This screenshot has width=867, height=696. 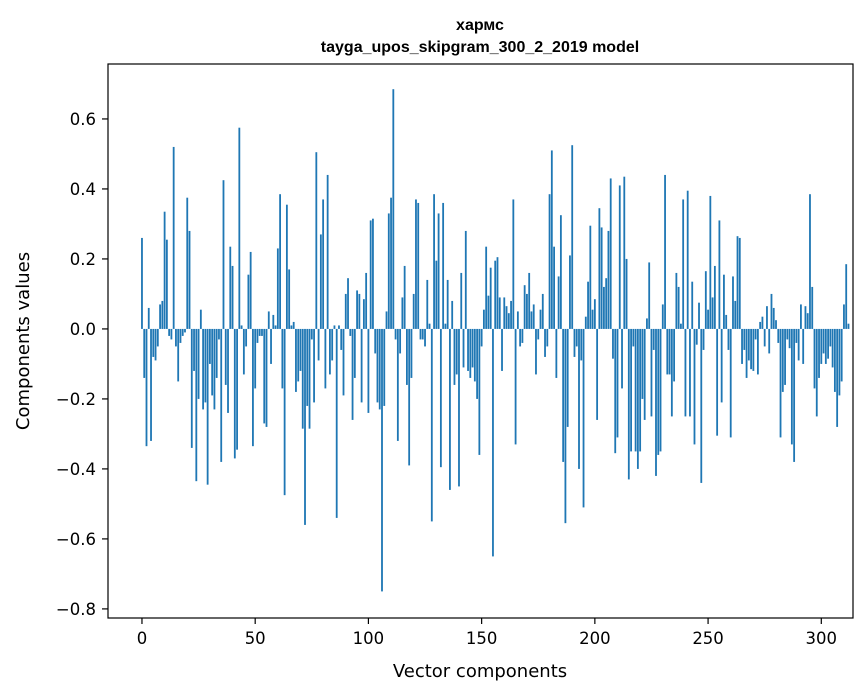 What do you see at coordinates (255, 638) in the screenshot?
I see `x-tick-label: 50` at bounding box center [255, 638].